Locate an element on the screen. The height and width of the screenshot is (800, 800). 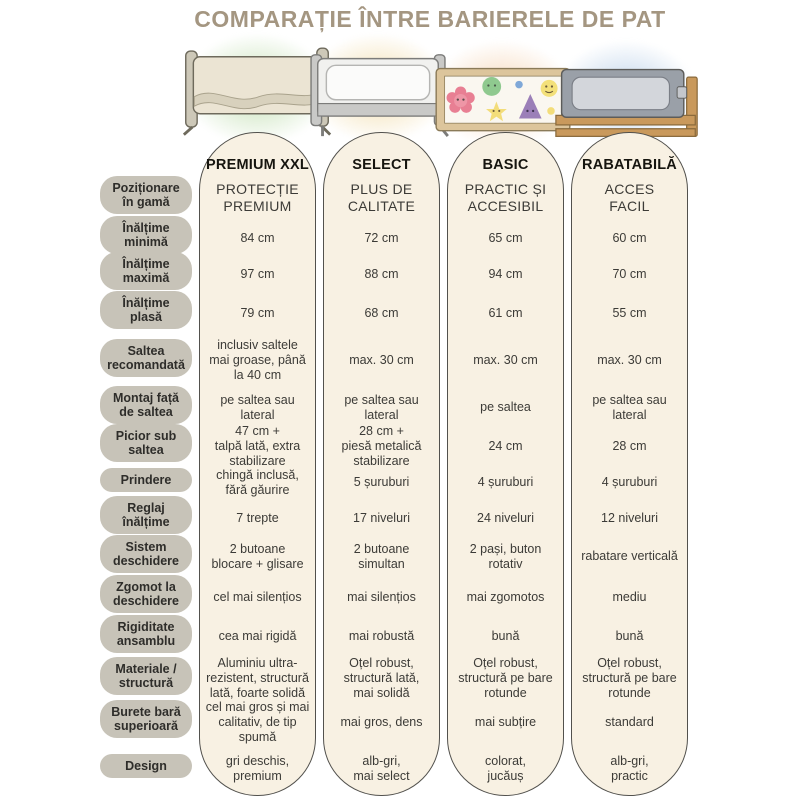
table-cell: 88 cm is located at coordinates (381, 273).